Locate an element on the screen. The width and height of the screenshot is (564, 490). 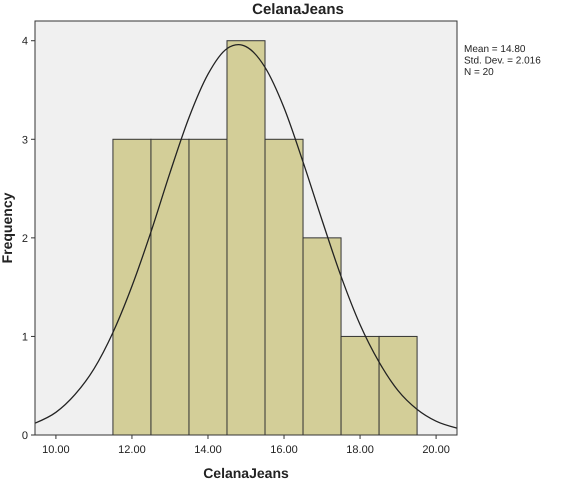
text: Mean = 14.80 is located at coordinates (495, 49).